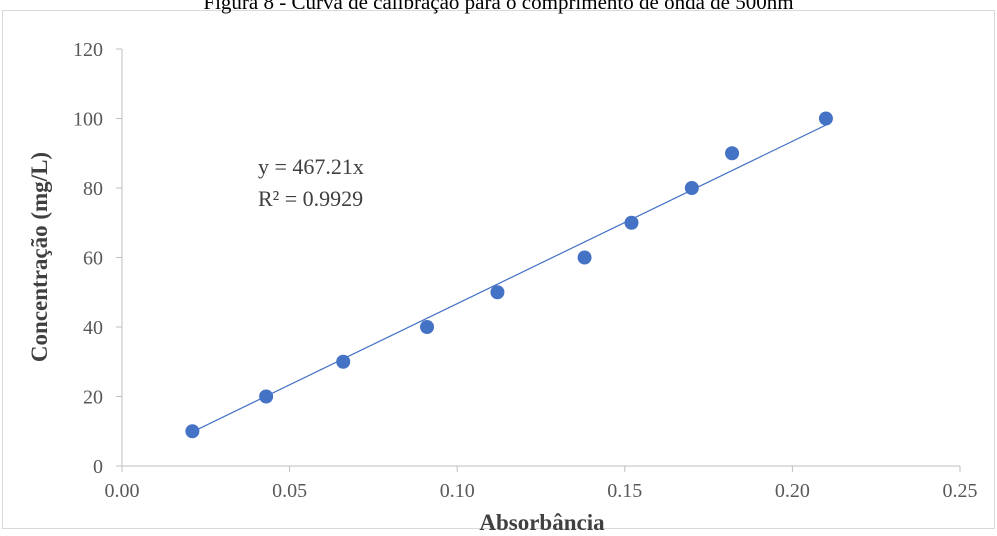 The image size is (997, 536). Describe the element at coordinates (93, 398) in the screenshot. I see `y-tick-label: 20` at that location.